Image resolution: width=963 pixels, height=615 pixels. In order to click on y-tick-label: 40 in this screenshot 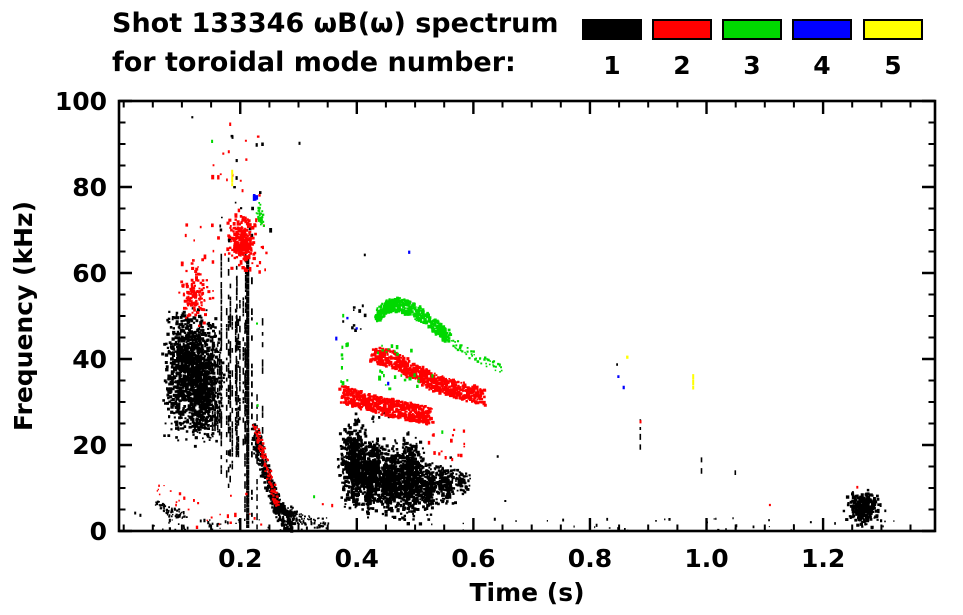, I will do `click(89, 359)`.